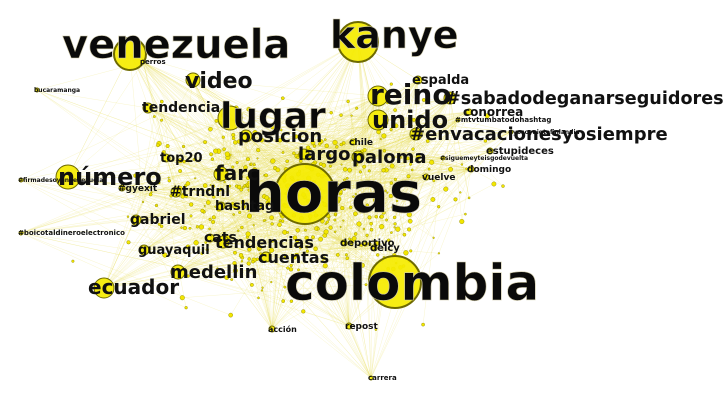 The image size is (727, 404). I want to click on term-label: reino, so click(411, 94).